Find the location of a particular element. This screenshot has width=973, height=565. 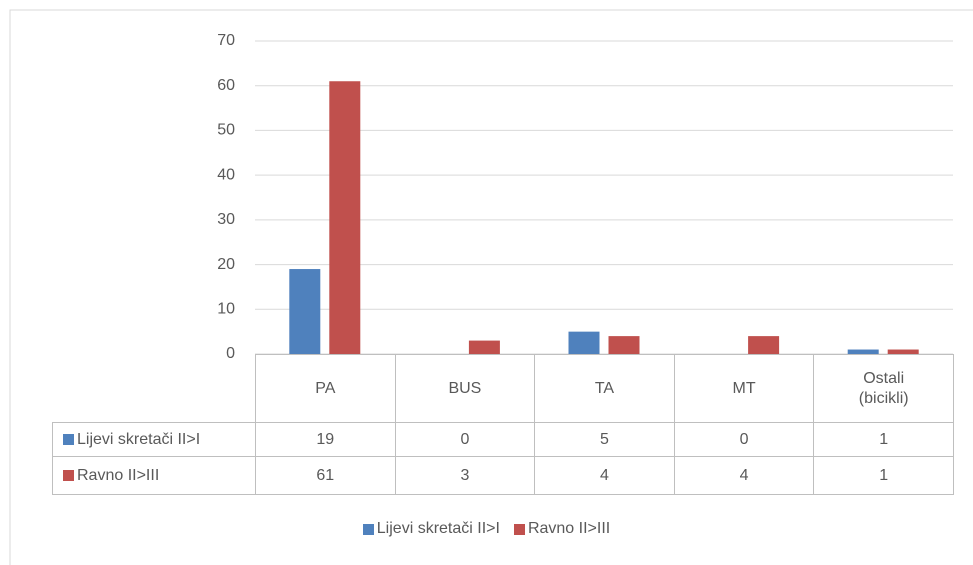

y-tick-label: 50 is located at coordinates (226, 130).